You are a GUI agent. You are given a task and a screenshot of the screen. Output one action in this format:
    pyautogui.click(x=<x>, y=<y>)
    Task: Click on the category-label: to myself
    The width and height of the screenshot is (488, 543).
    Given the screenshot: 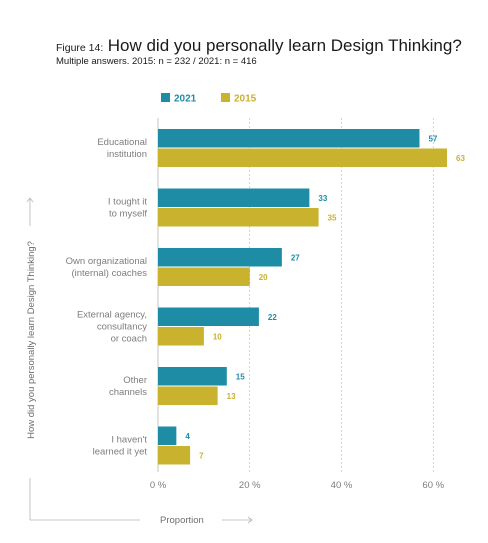 What is the action you would take?
    pyautogui.click(x=128, y=214)
    